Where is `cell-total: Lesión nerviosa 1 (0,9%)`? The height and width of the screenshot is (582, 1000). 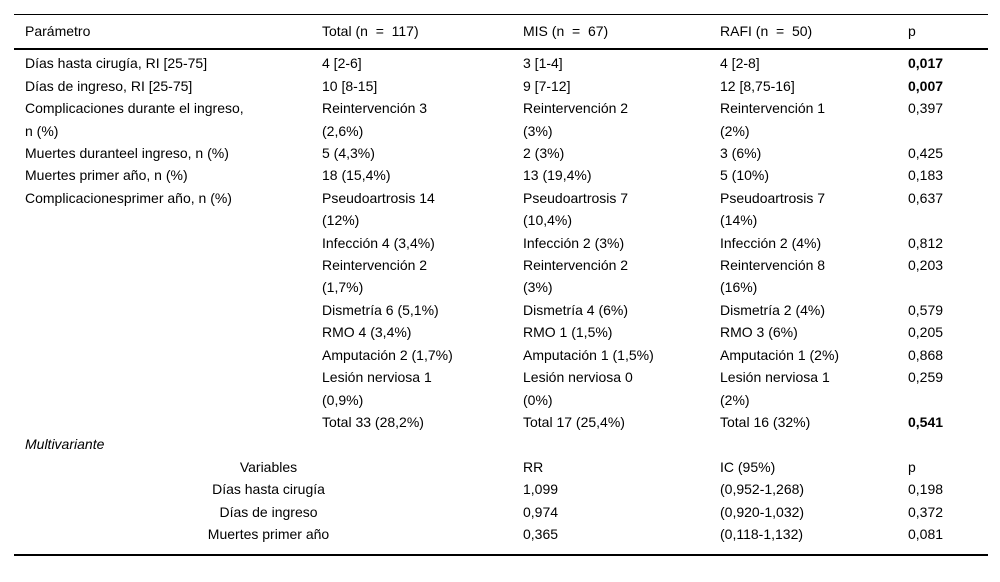
cell-total: Lesión nerviosa 1 (0,9%) is located at coordinates (377, 388).